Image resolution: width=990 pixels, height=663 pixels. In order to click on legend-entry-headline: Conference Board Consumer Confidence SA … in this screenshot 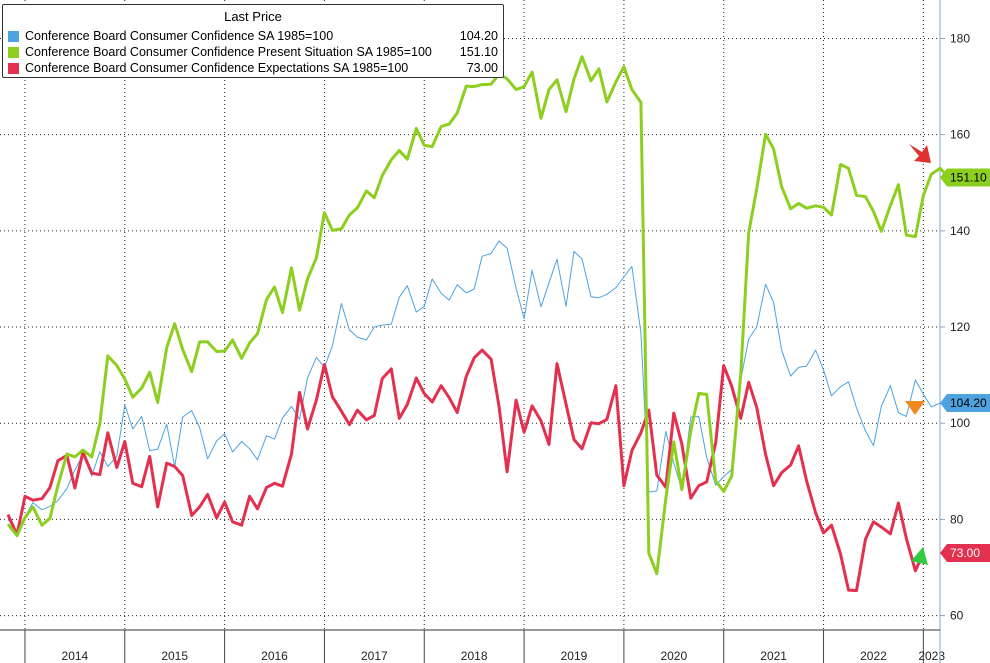, I will do `click(253, 37)`.